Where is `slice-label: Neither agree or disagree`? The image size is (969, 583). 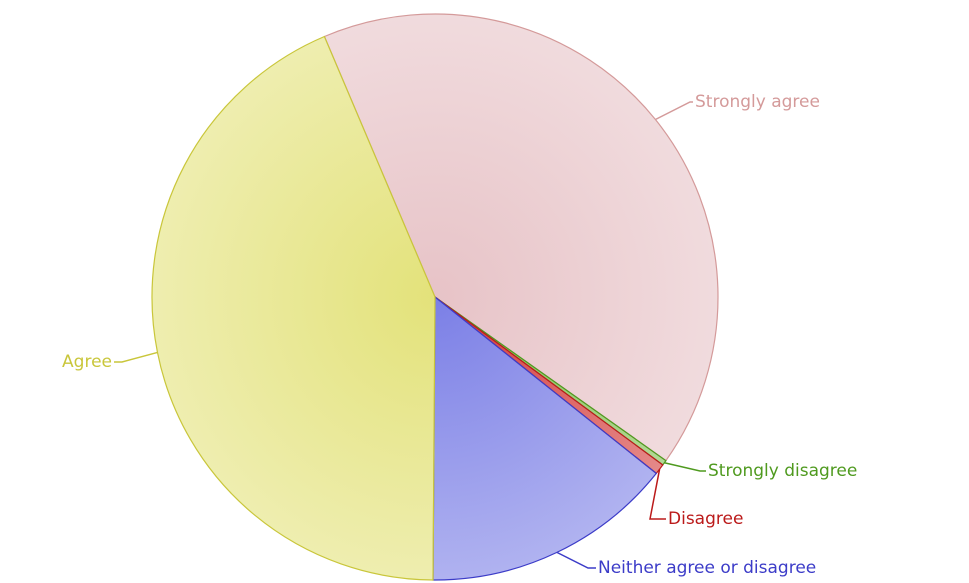
slice-label: Neither agree or disagree is located at coordinates (707, 568).